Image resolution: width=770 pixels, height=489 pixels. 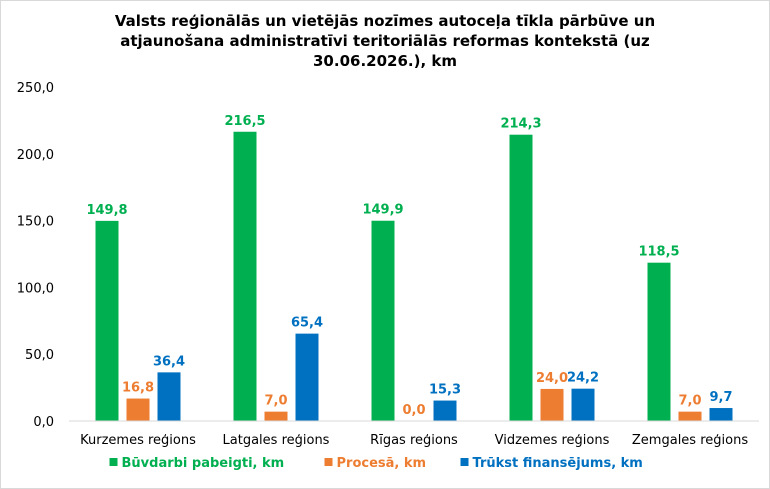 I want to click on data-label: 149,8, so click(x=106, y=210).